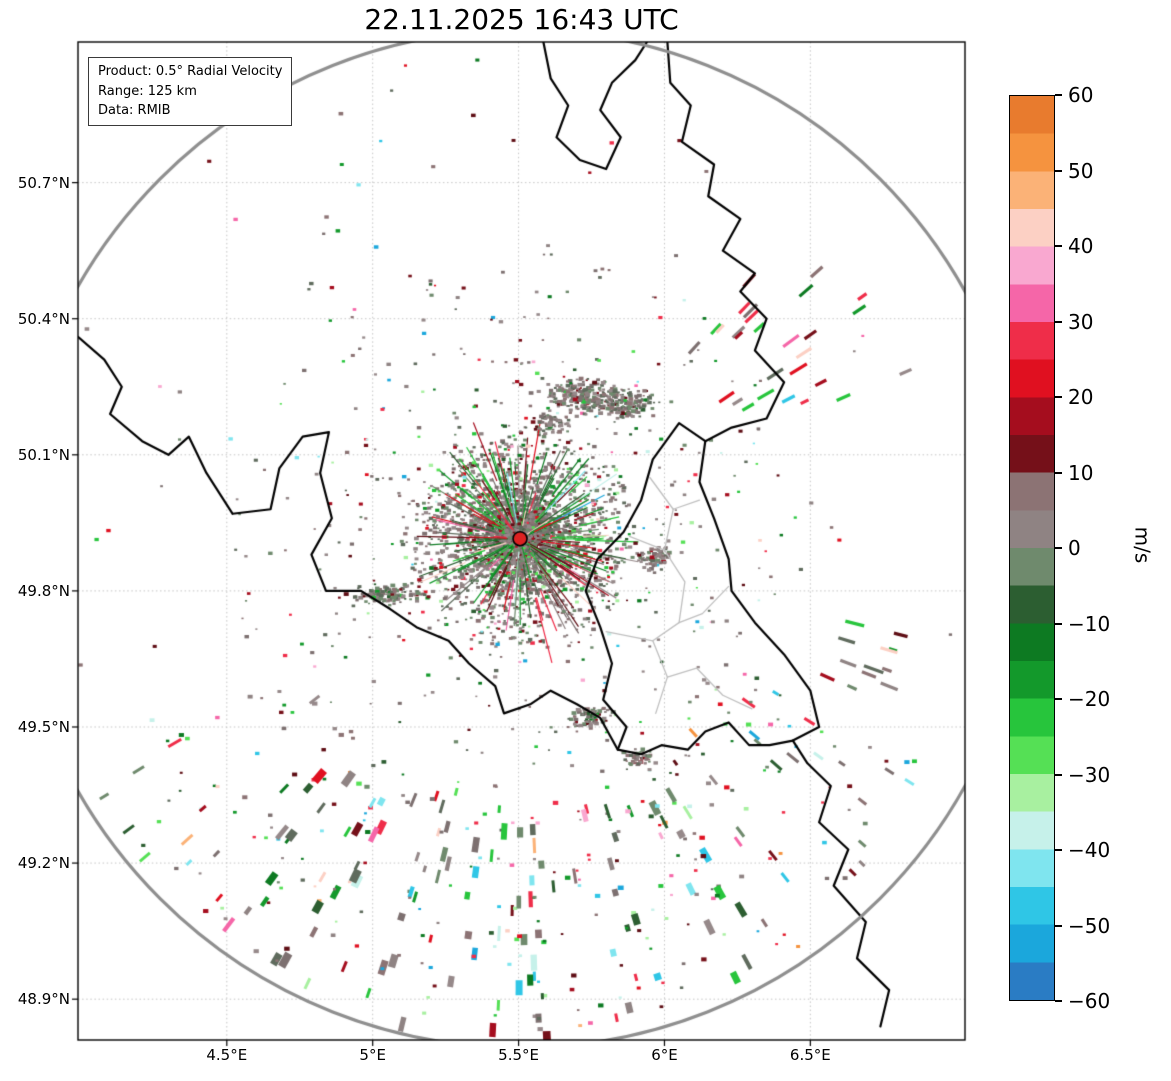 This screenshot has height=1081, width=1171. I want to click on colorbar-tick-label: −30, so click(1089, 774).